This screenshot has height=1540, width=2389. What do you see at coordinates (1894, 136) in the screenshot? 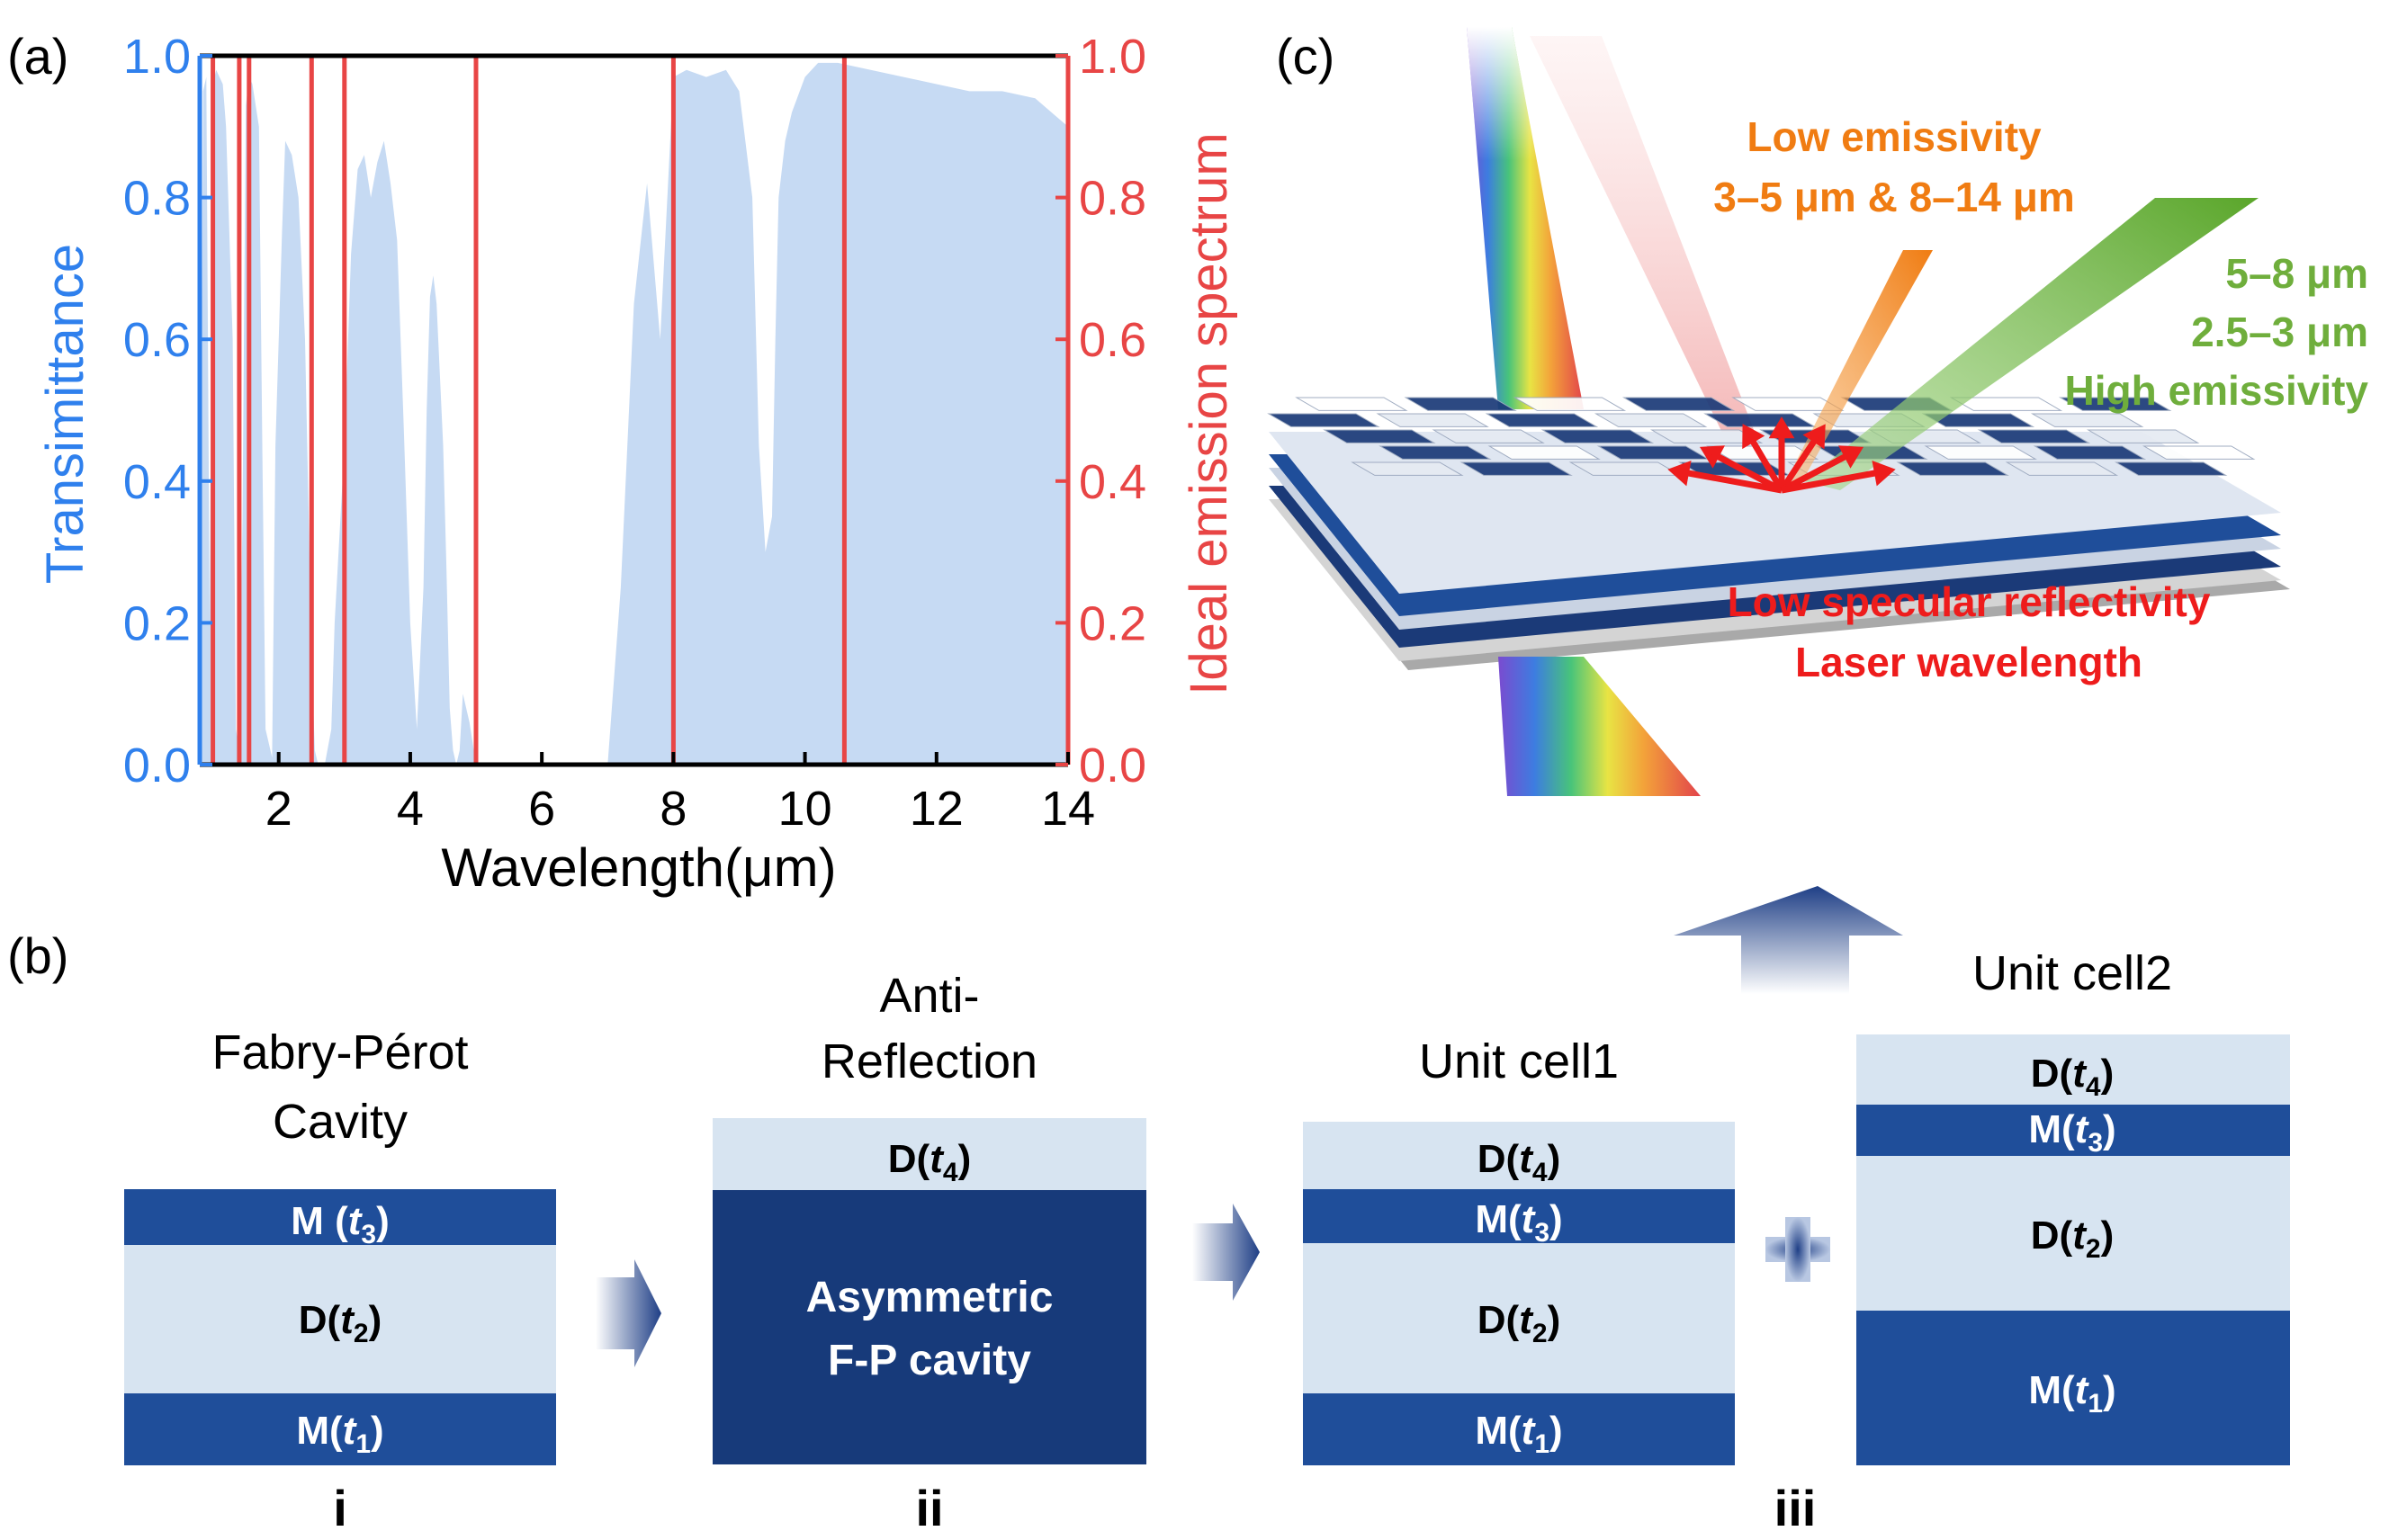
I see `low-emissivity-label: Low emissivity` at bounding box center [1894, 136].